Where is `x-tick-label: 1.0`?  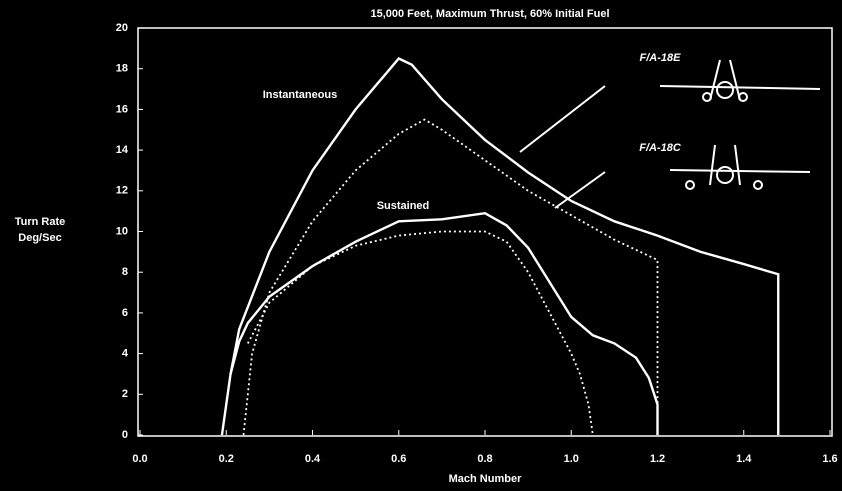 x-tick-label: 1.0 is located at coordinates (571, 459).